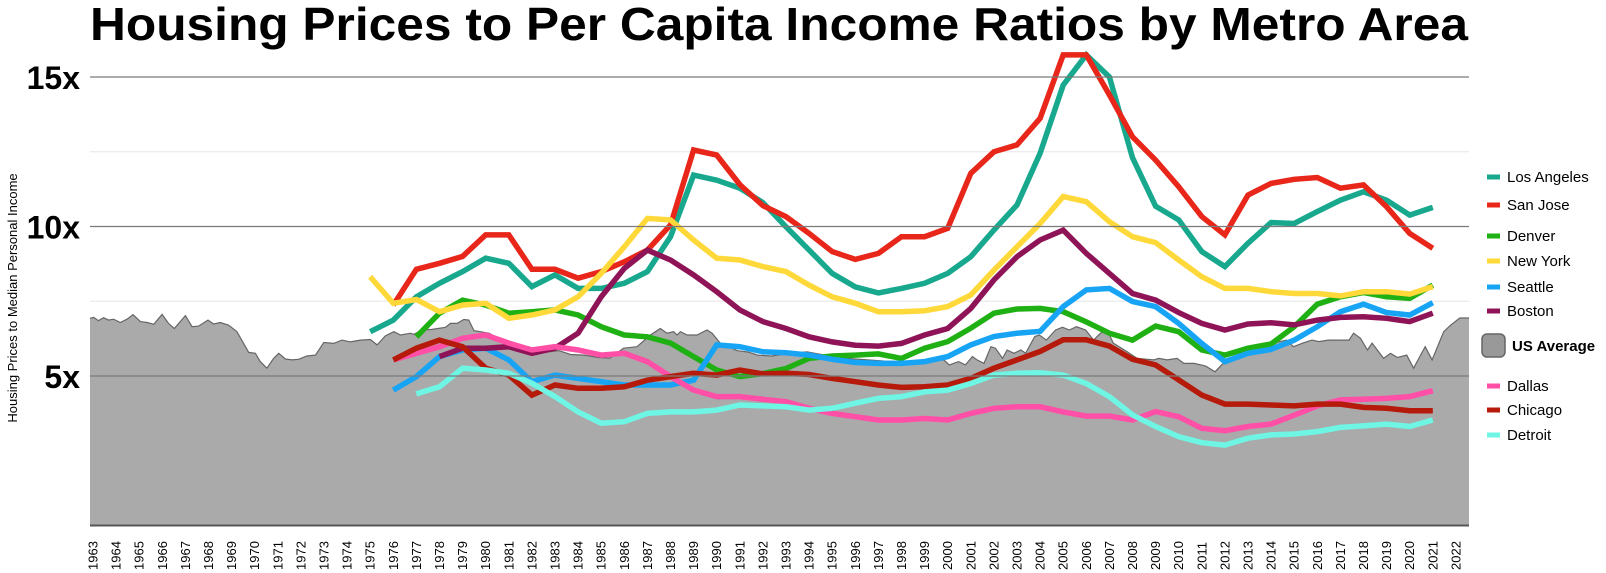  Describe the element at coordinates (647, 555) in the screenshot. I see `x-tick-label: 1987` at that location.